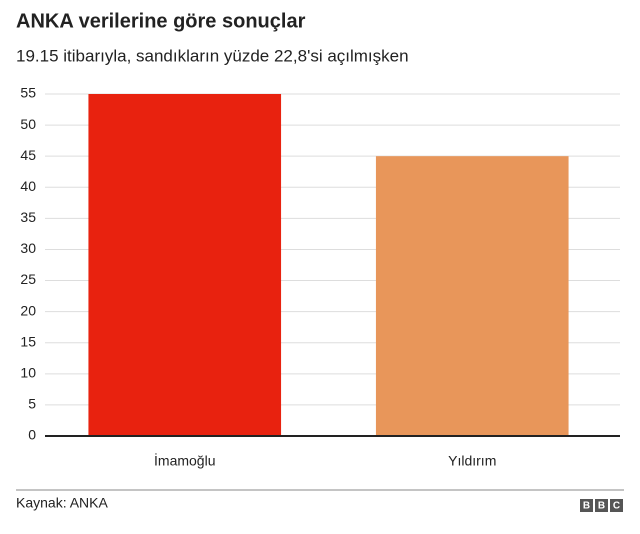 This screenshot has height=534, width=640. Describe the element at coordinates (28, 217) in the screenshot. I see `y-tick-label: 35` at that location.